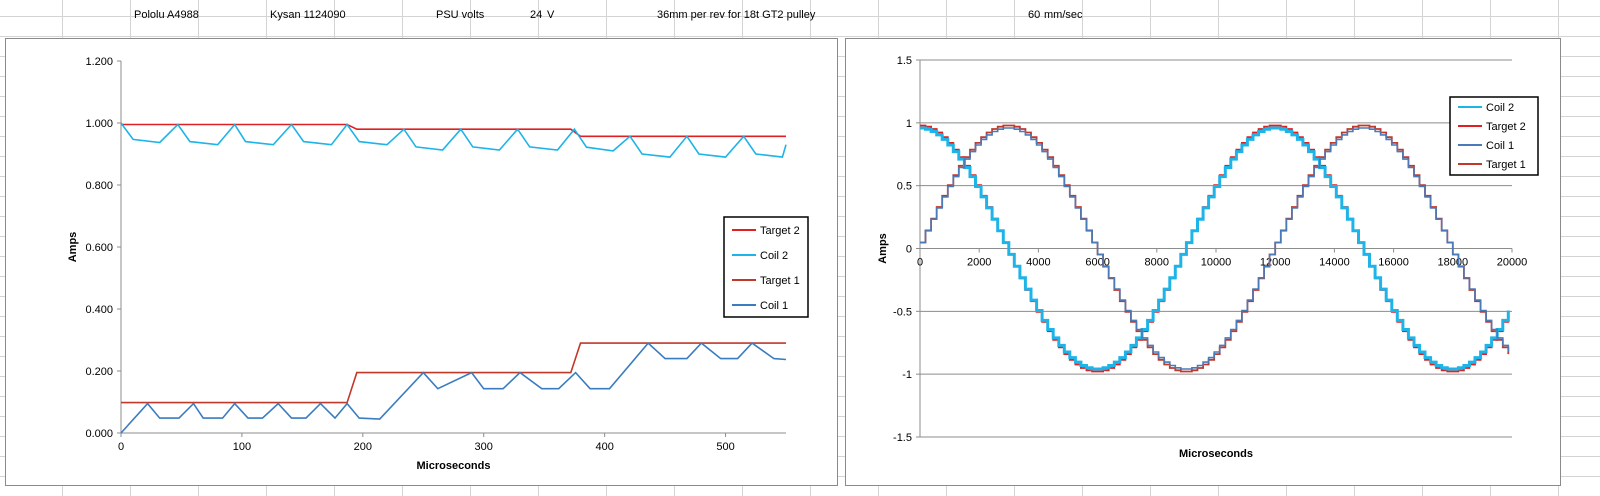 This screenshot has width=1600, height=496. Describe the element at coordinates (774, 306) in the screenshot. I see `left-chart-legend-label-coil-1: Coil 1` at that location.